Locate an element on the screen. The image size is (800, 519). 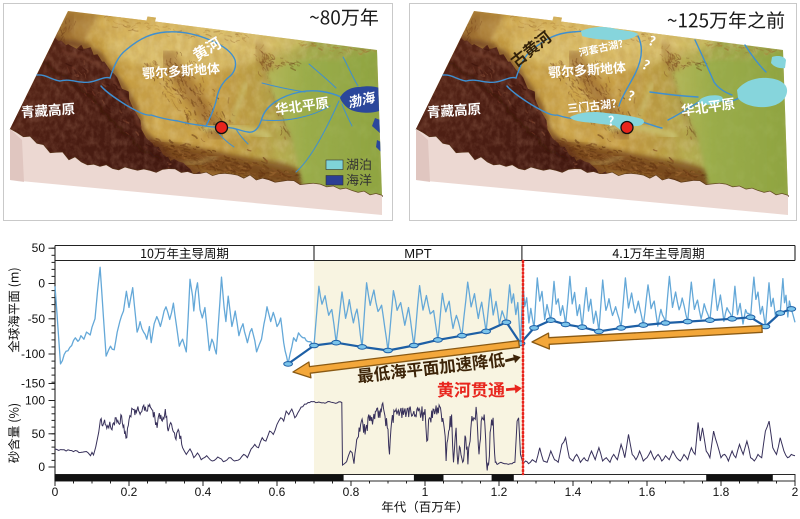
svg-text: -100 is located at coordinates (33, 354).